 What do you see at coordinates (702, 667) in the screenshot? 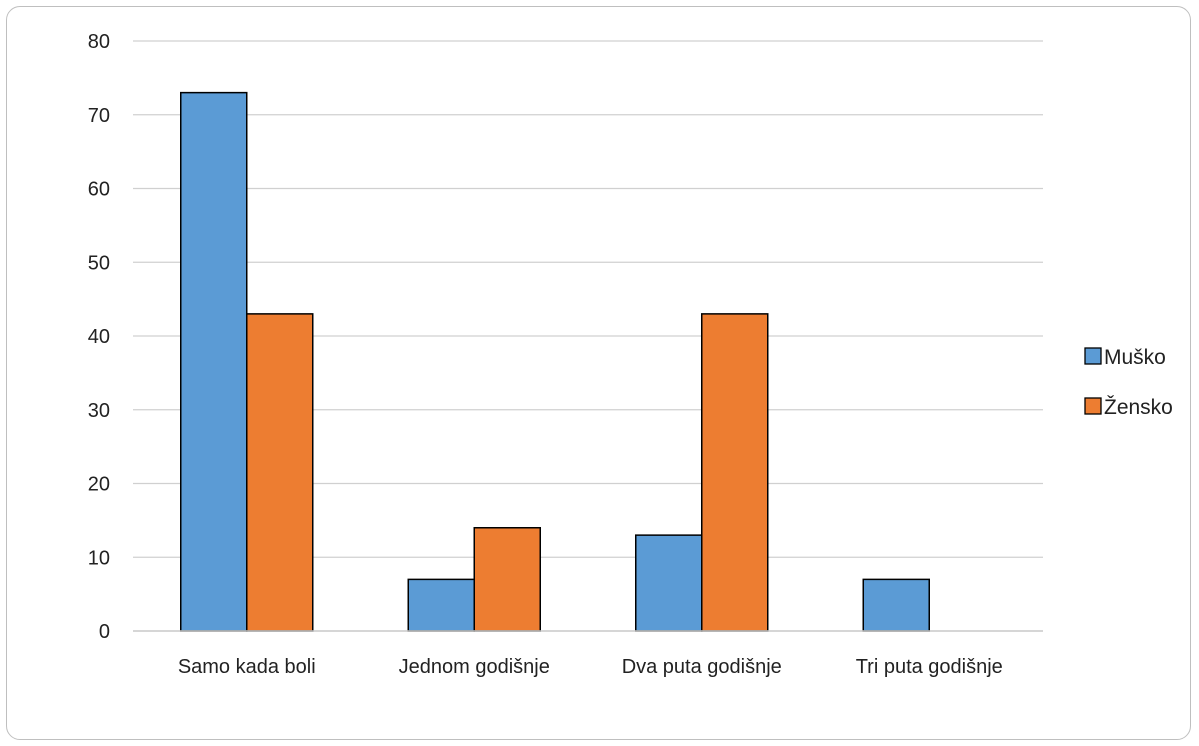
I see `x-tick-label: Dva puta godišnje` at bounding box center [702, 667].